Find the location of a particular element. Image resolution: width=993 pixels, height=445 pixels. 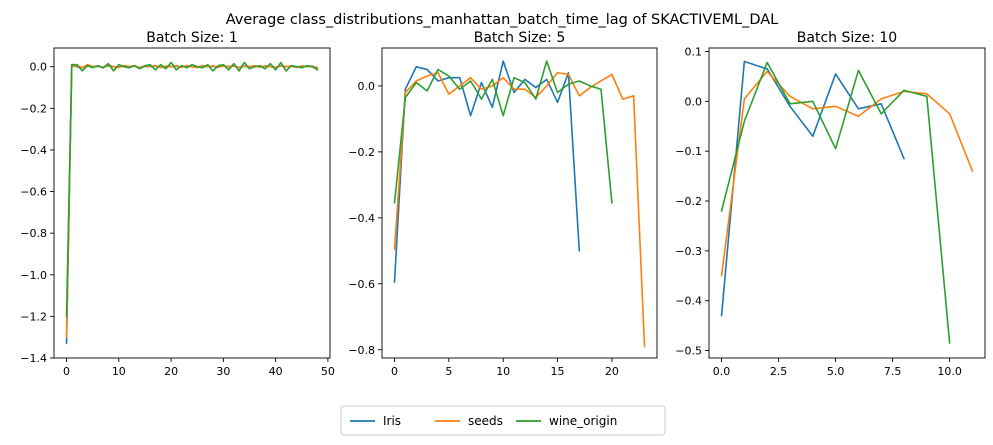

y-tick-label: −0.3 is located at coordinates (688, 251).